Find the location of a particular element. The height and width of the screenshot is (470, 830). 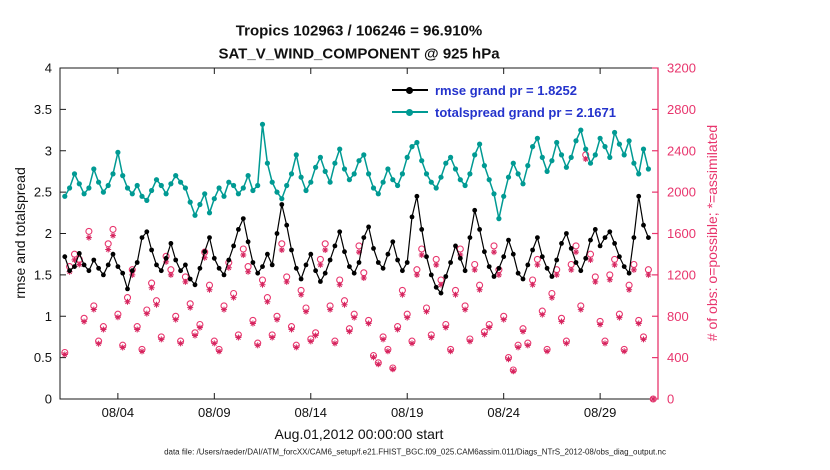

svg-text: 800 is located at coordinates (678, 316).